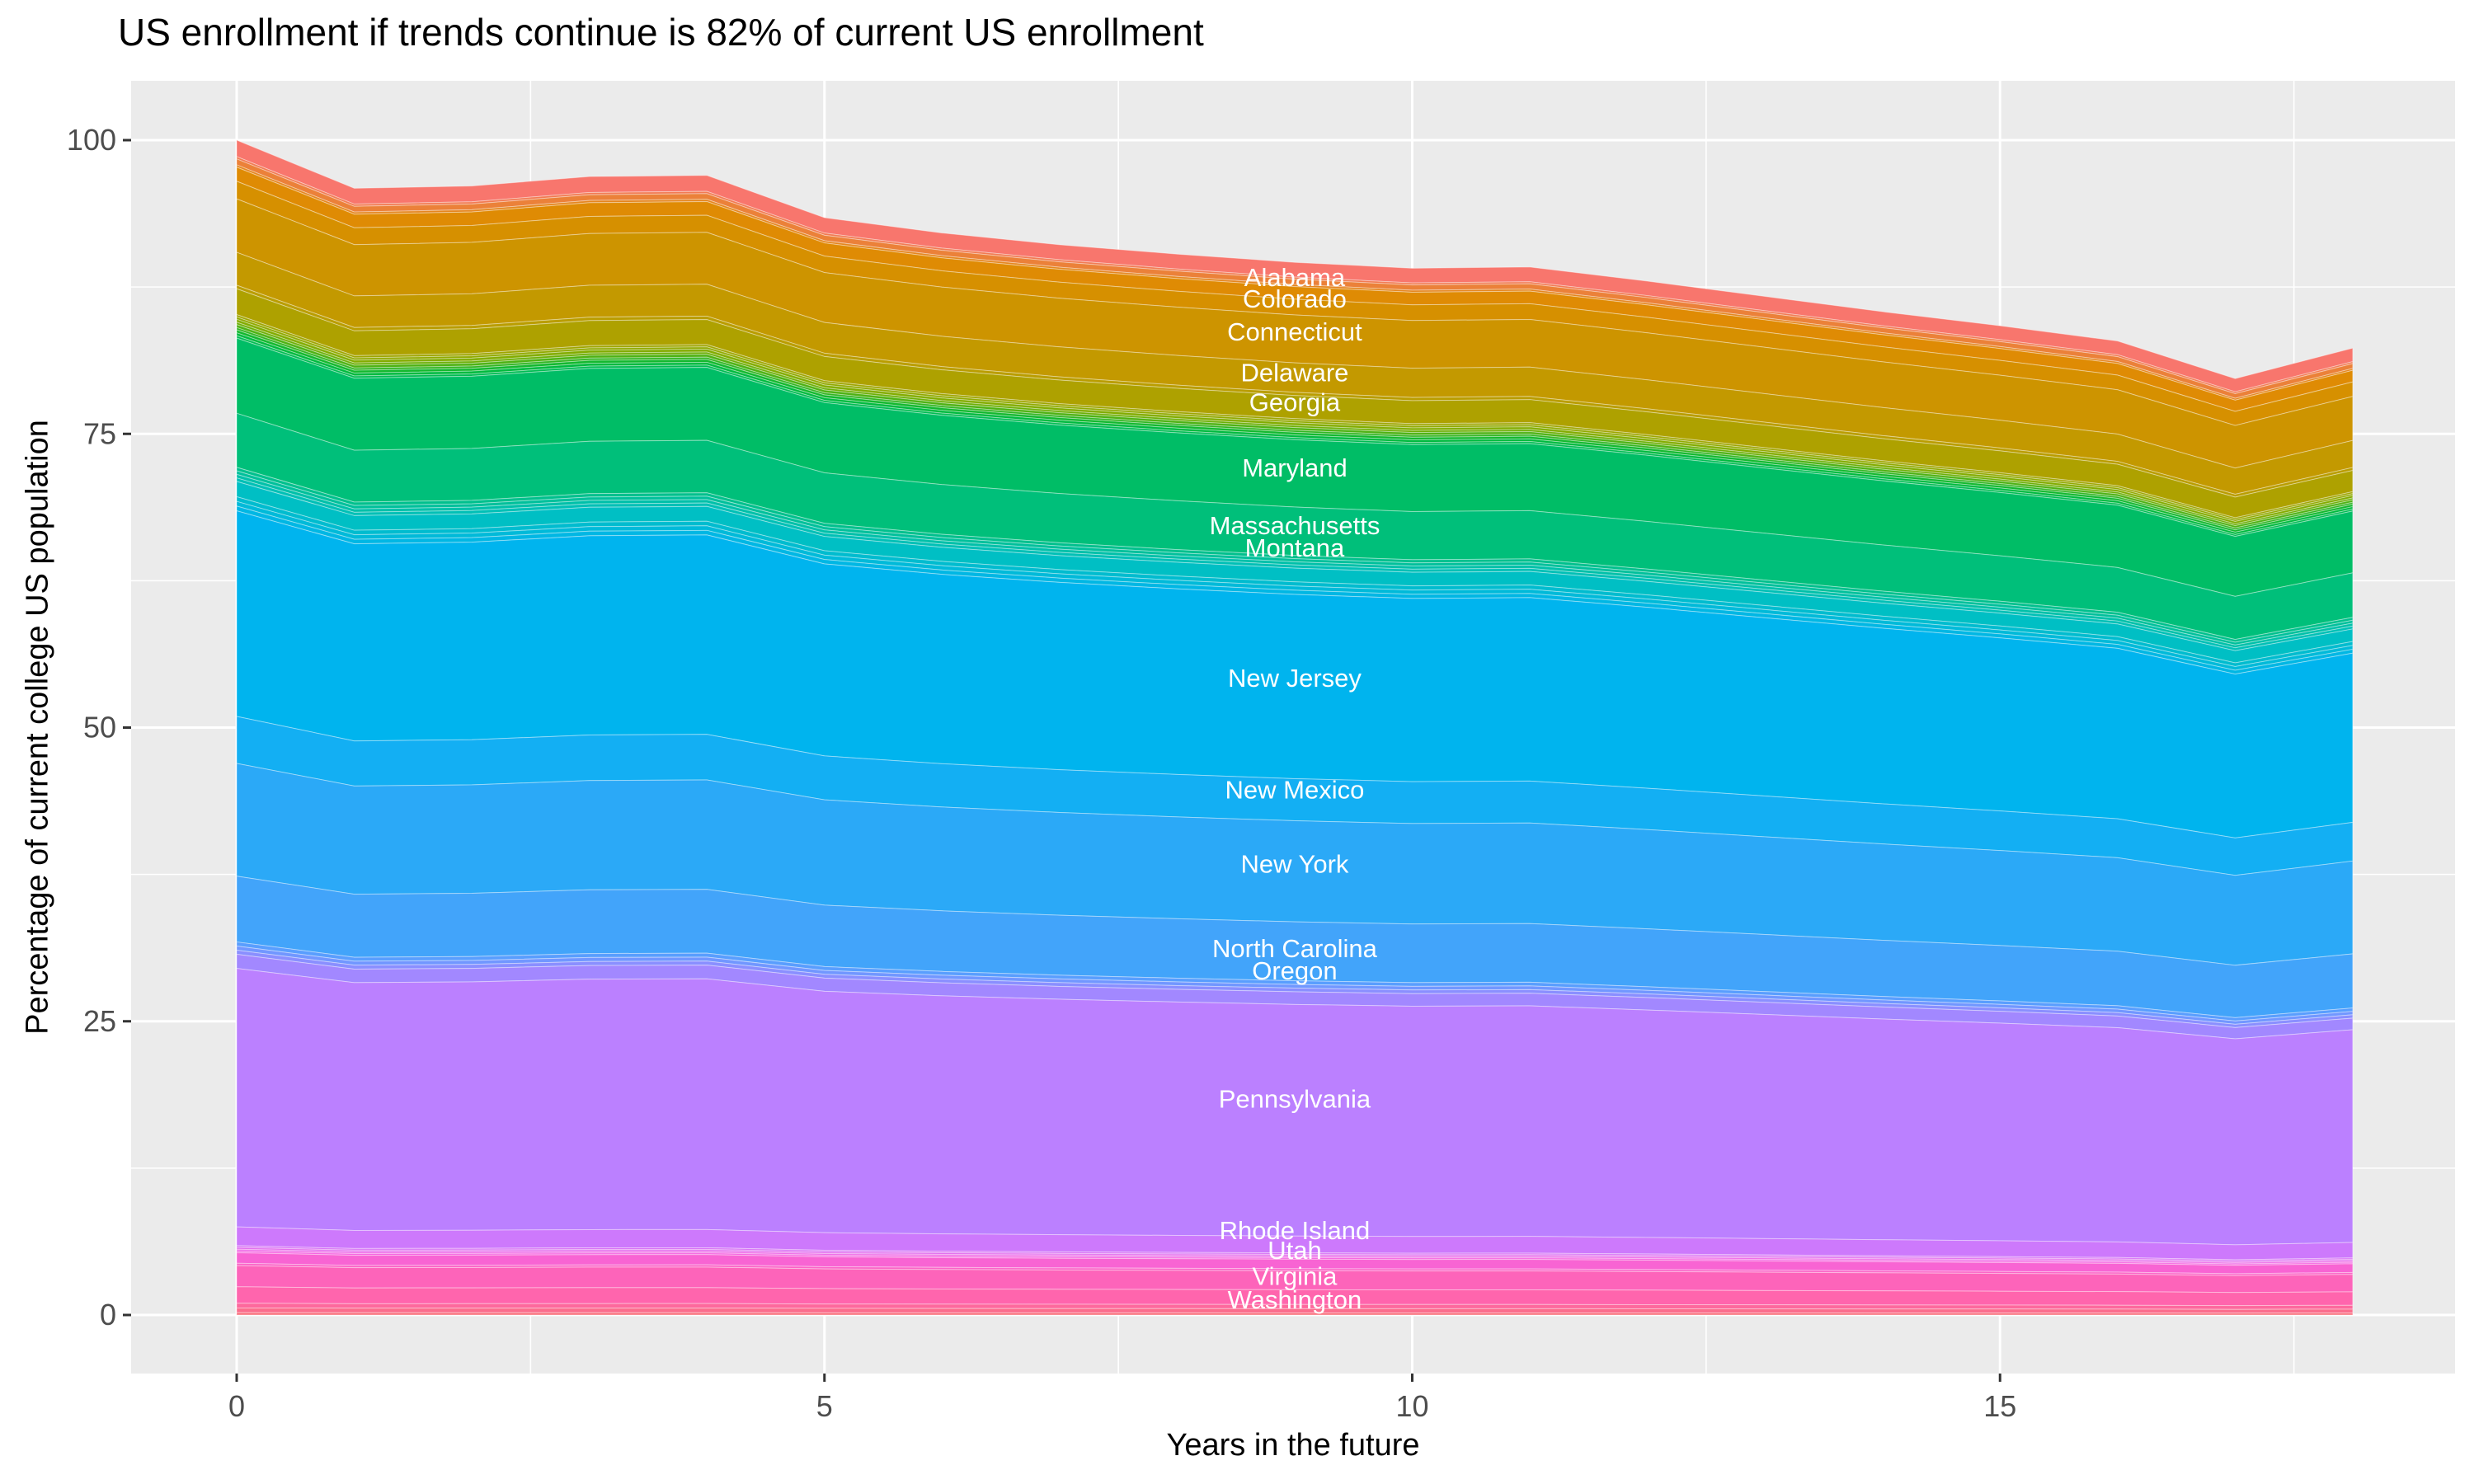 This screenshot has width=2474, height=1484. What do you see at coordinates (99, 727) in the screenshot?
I see `y-tick-label-50: 50` at bounding box center [99, 727].